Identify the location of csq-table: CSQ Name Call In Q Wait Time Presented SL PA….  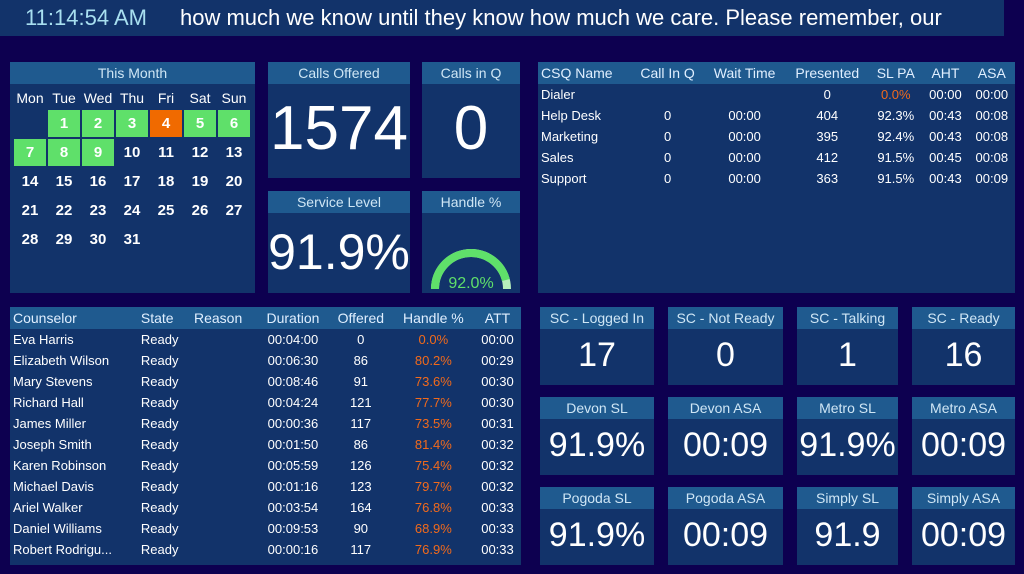
(776, 125).